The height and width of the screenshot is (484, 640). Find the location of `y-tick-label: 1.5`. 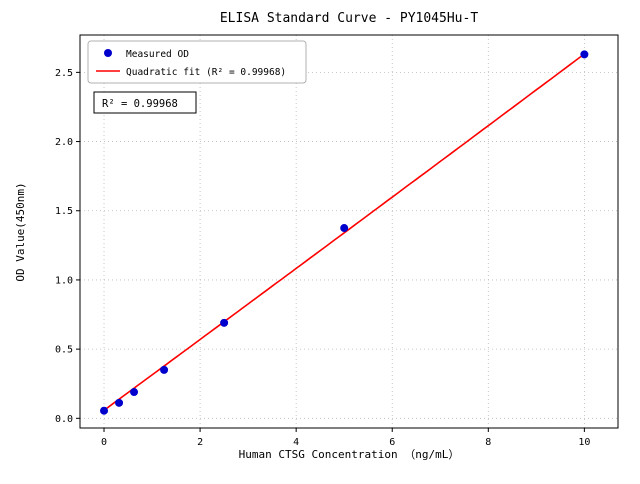

y-tick-label: 1.5 is located at coordinates (64, 211).